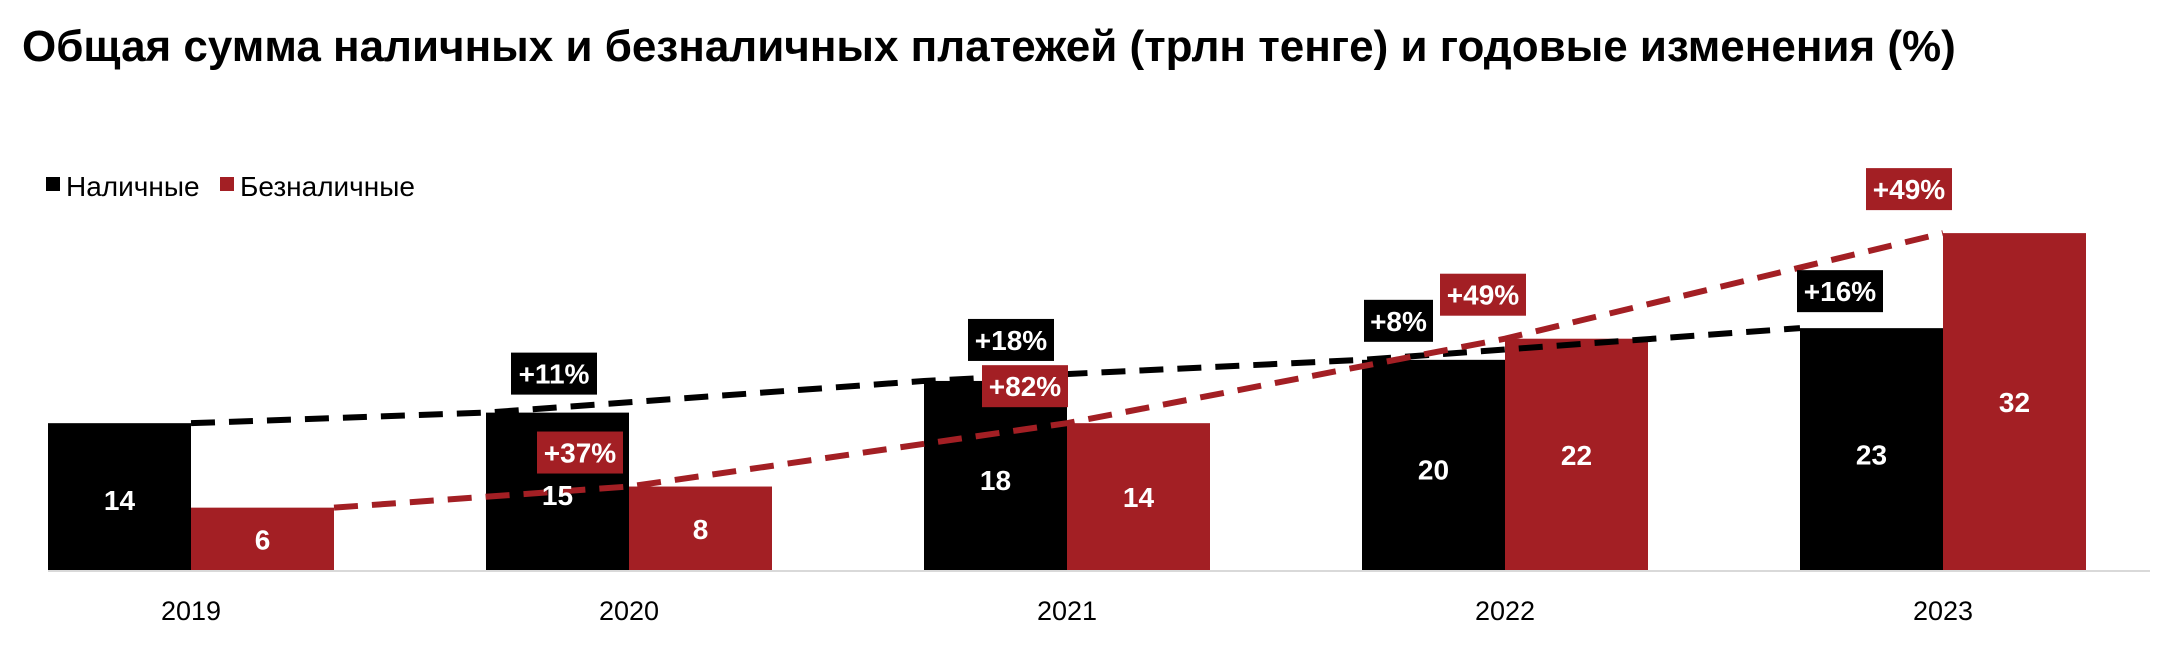 The height and width of the screenshot is (651, 2160). I want to click on bar-value-label: 32, so click(2014, 402).